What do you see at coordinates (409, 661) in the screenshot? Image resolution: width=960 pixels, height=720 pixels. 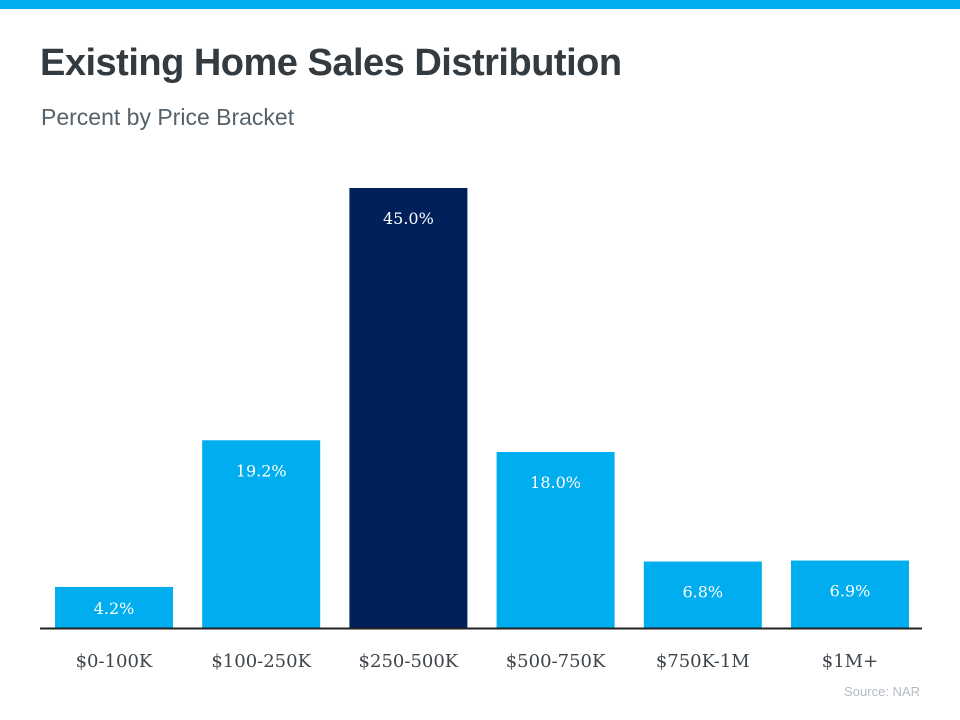 I see `category-label-2: $250-500K` at bounding box center [409, 661].